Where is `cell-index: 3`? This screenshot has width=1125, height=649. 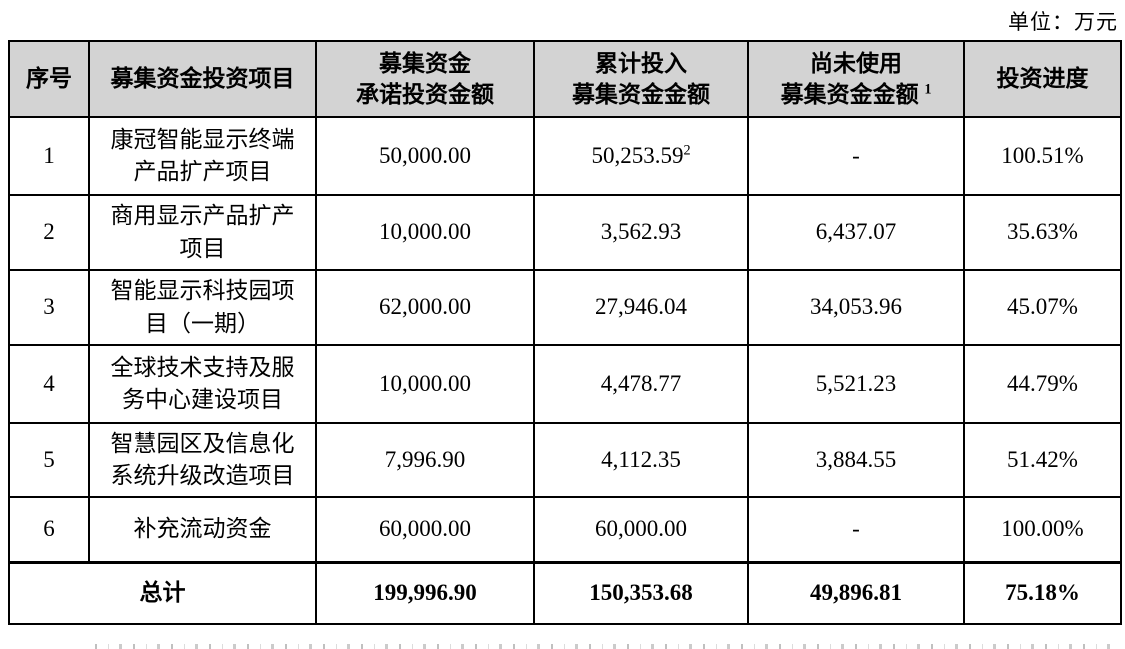 cell-index: 3 is located at coordinates (49, 307).